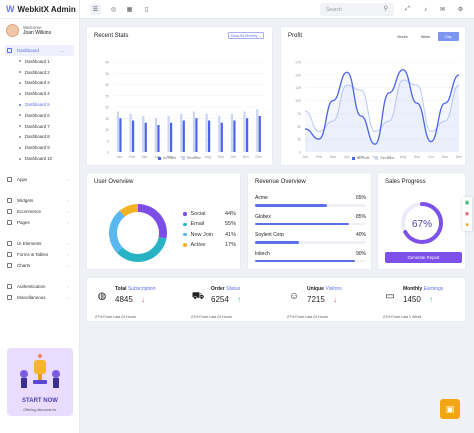 Image resolution: width=474 pixels, height=433 pixels. Describe the element at coordinates (39, 179) in the screenshot. I see `sidebar-item-apps: Apps ›` at that location.